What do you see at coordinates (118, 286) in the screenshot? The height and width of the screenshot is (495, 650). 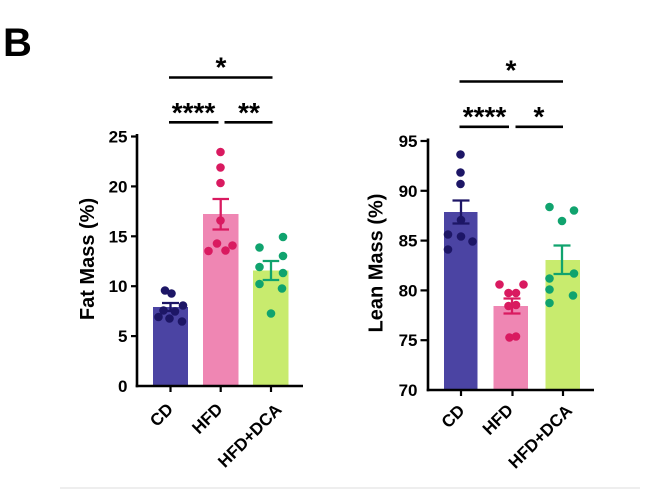 I see `svg-text: 10` at bounding box center [118, 286].